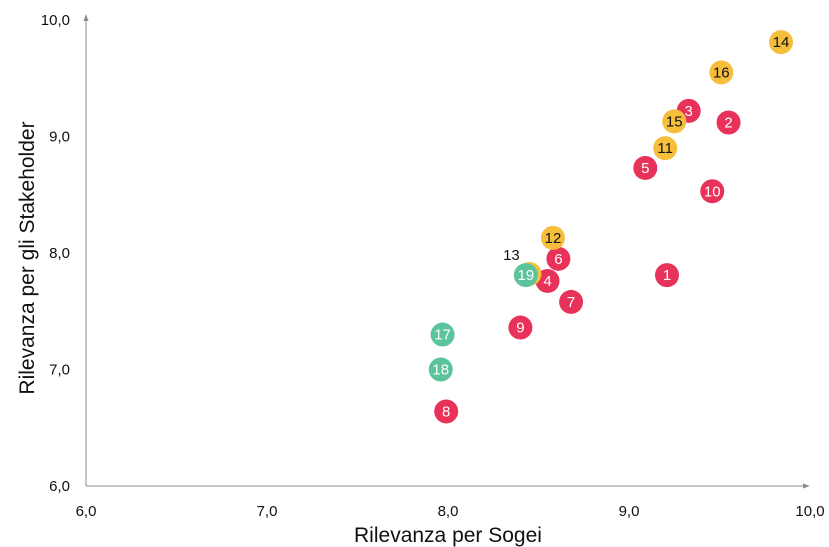 The image size is (829, 547). I want to click on data-point-18: 18, so click(440, 369).